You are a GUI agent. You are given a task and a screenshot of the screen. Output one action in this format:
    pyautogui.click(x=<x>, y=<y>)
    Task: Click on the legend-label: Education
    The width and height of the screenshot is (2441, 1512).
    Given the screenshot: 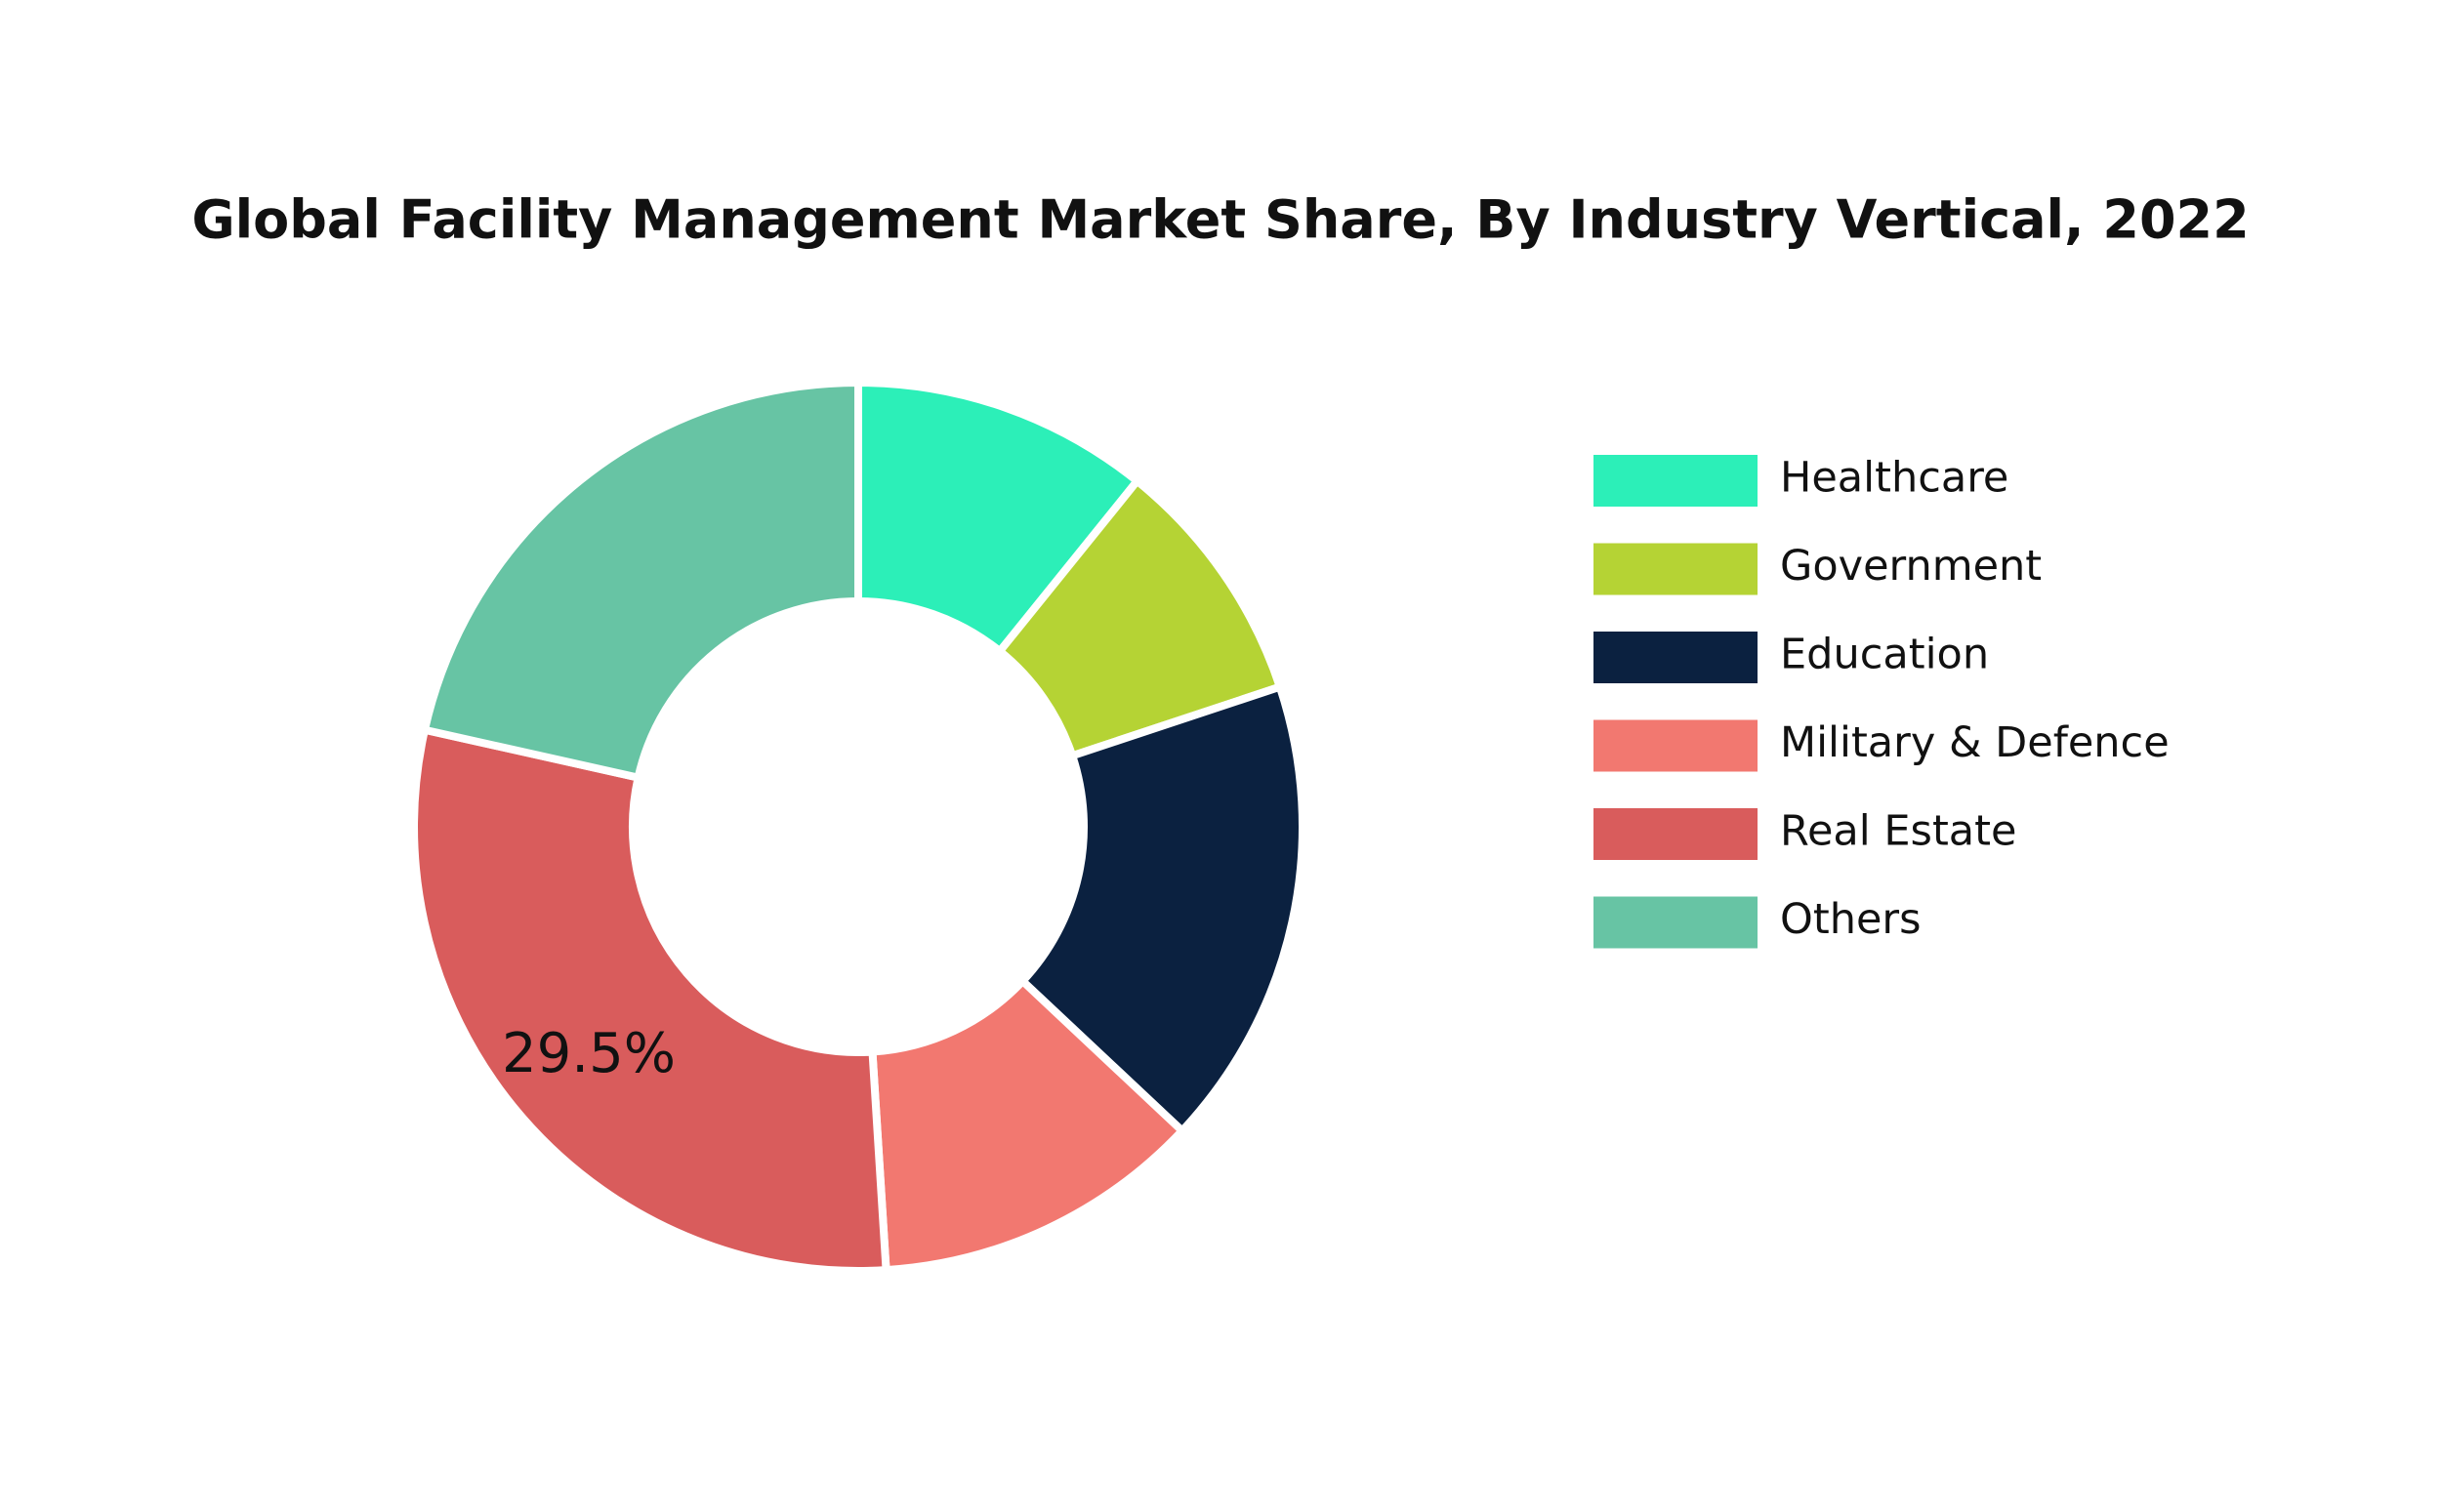 What is the action you would take?
    pyautogui.click(x=1885, y=655)
    